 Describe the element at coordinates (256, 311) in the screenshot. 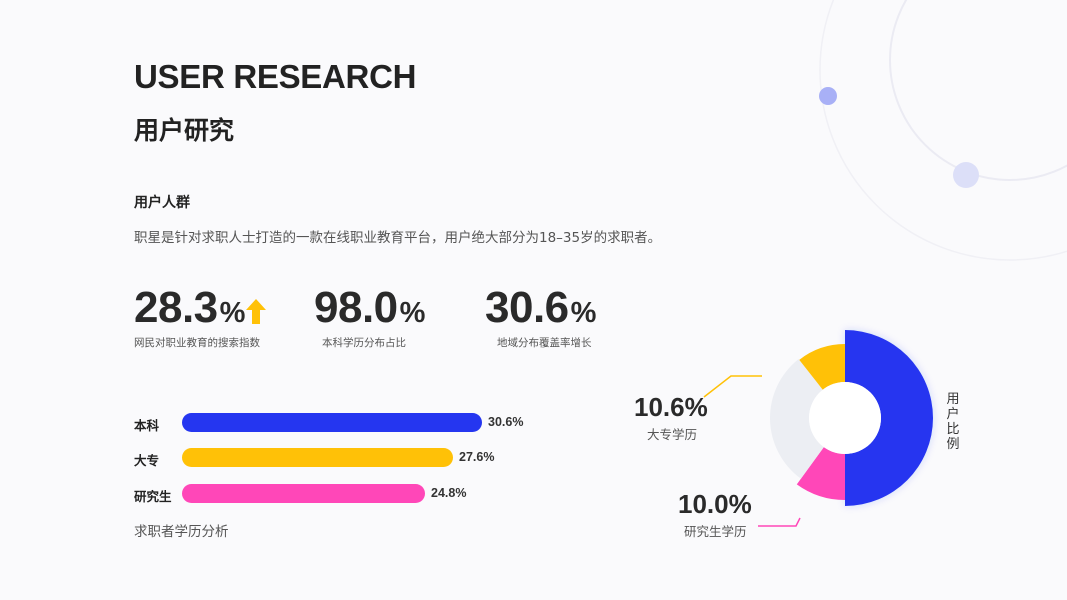

I see `up-arrow-icon` at that location.